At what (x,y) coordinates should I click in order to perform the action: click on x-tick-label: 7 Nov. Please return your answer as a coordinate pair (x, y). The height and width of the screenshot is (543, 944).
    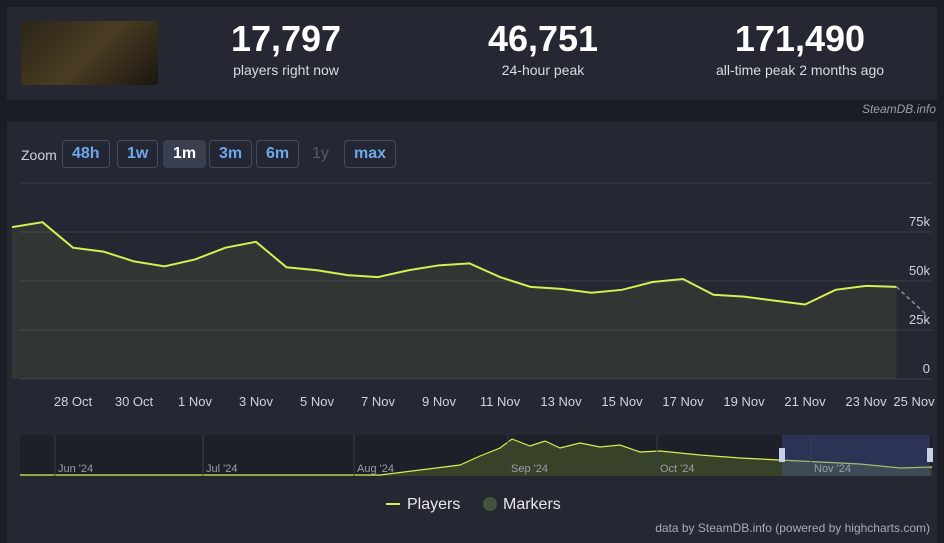
    Looking at the image, I should click on (378, 401).